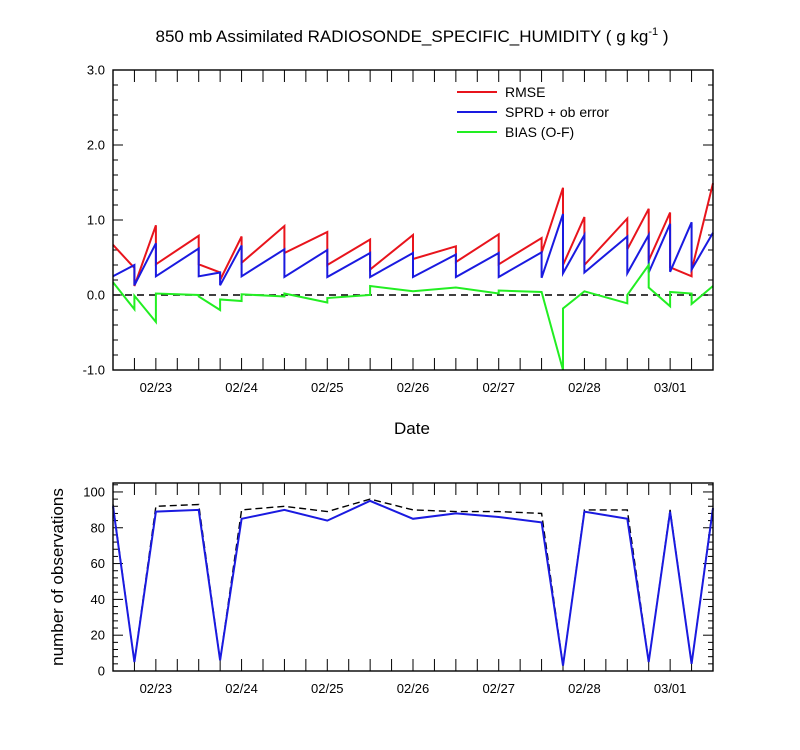 This screenshot has width=800, height=750. I want to click on series-line-rmse, so click(413, 234).